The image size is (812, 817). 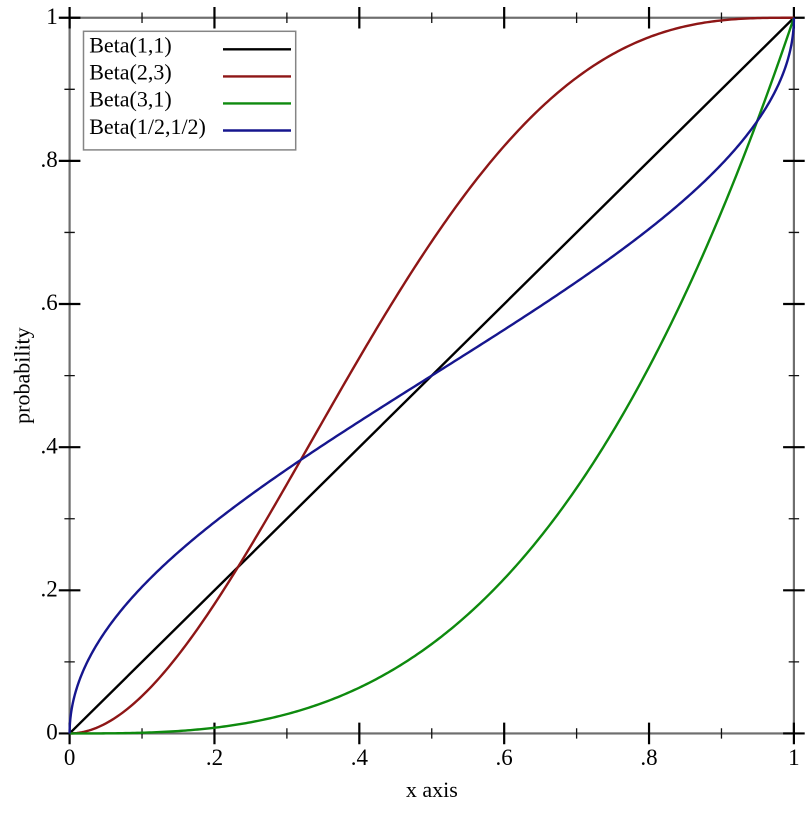 What do you see at coordinates (130, 99) in the screenshot?
I see `svg-text: Beta(3,1)` at bounding box center [130, 99].